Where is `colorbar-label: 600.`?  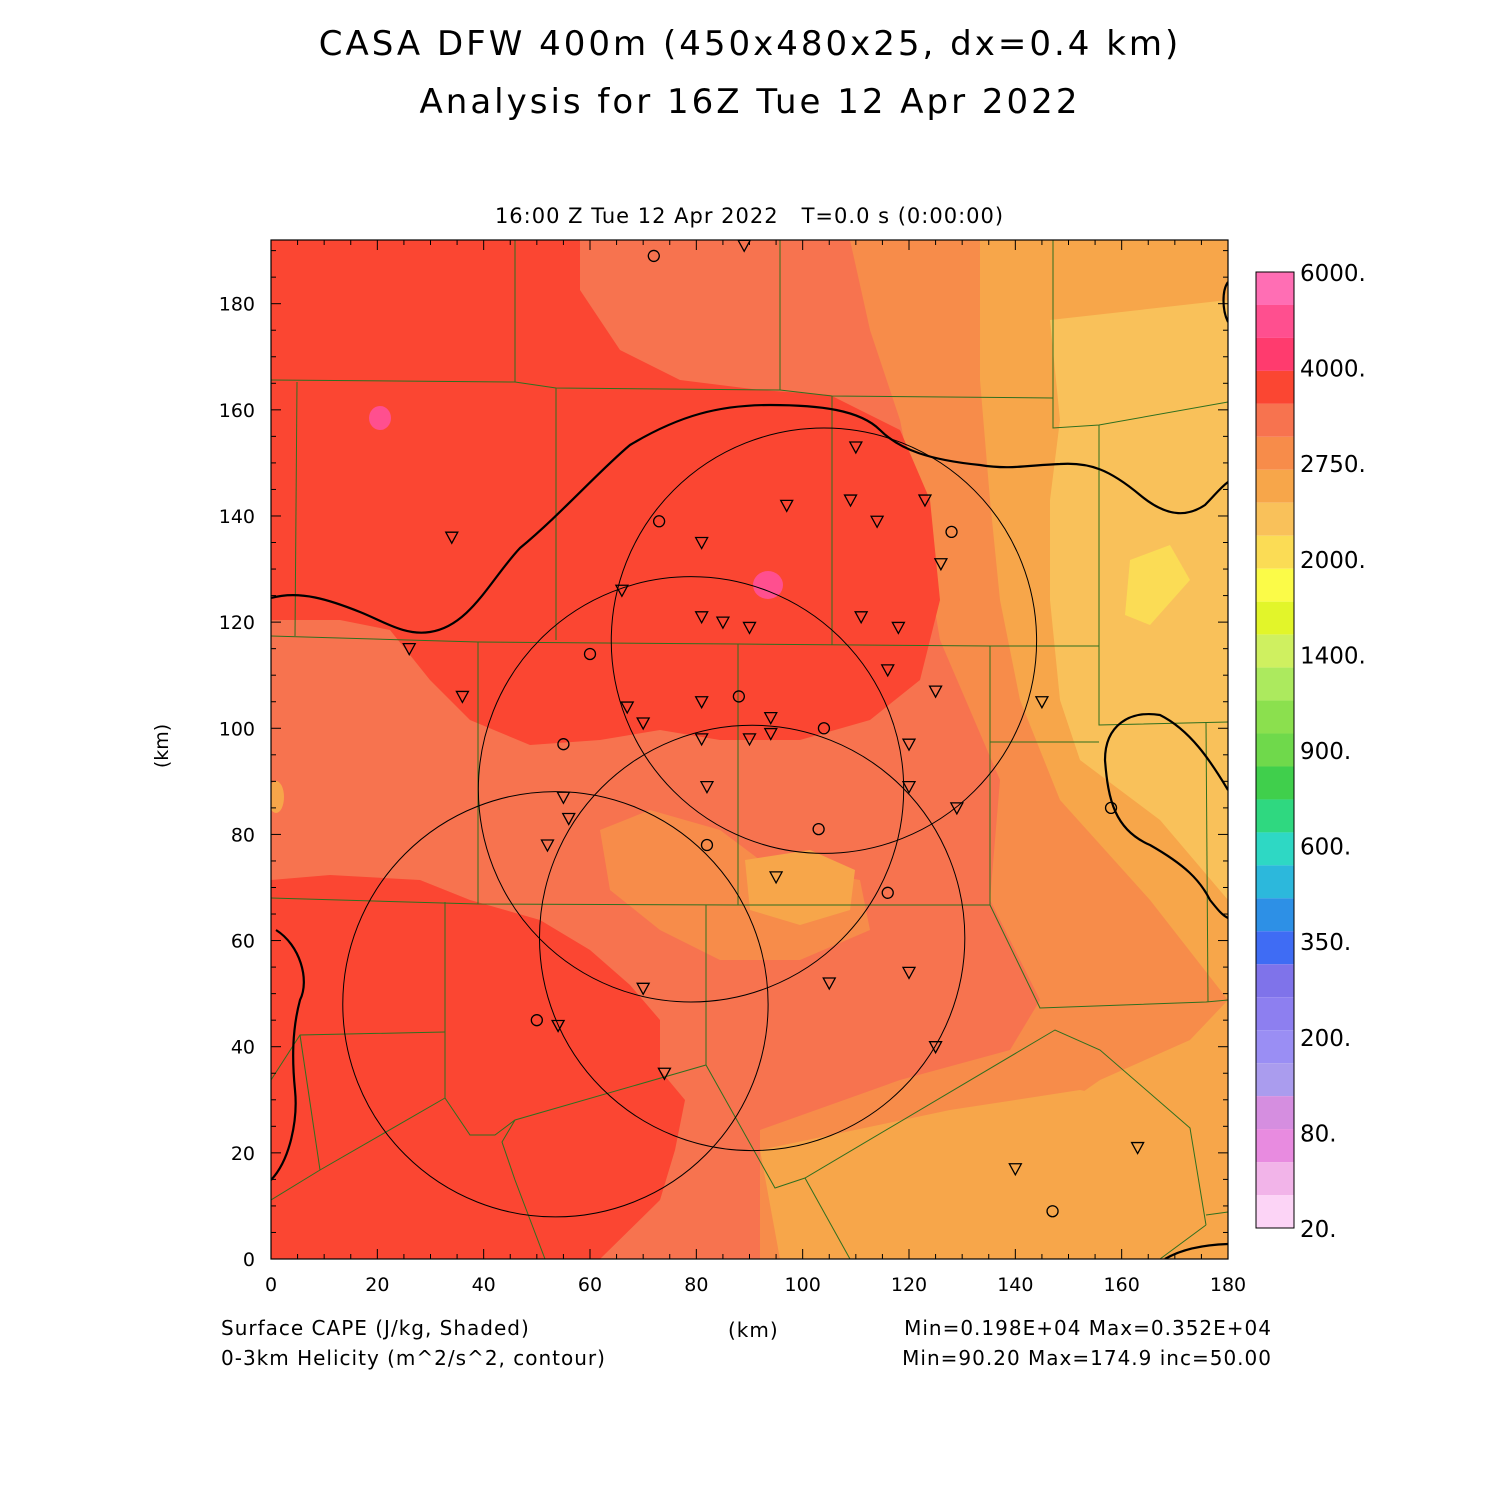 colorbar-label: 600. is located at coordinates (1325, 848).